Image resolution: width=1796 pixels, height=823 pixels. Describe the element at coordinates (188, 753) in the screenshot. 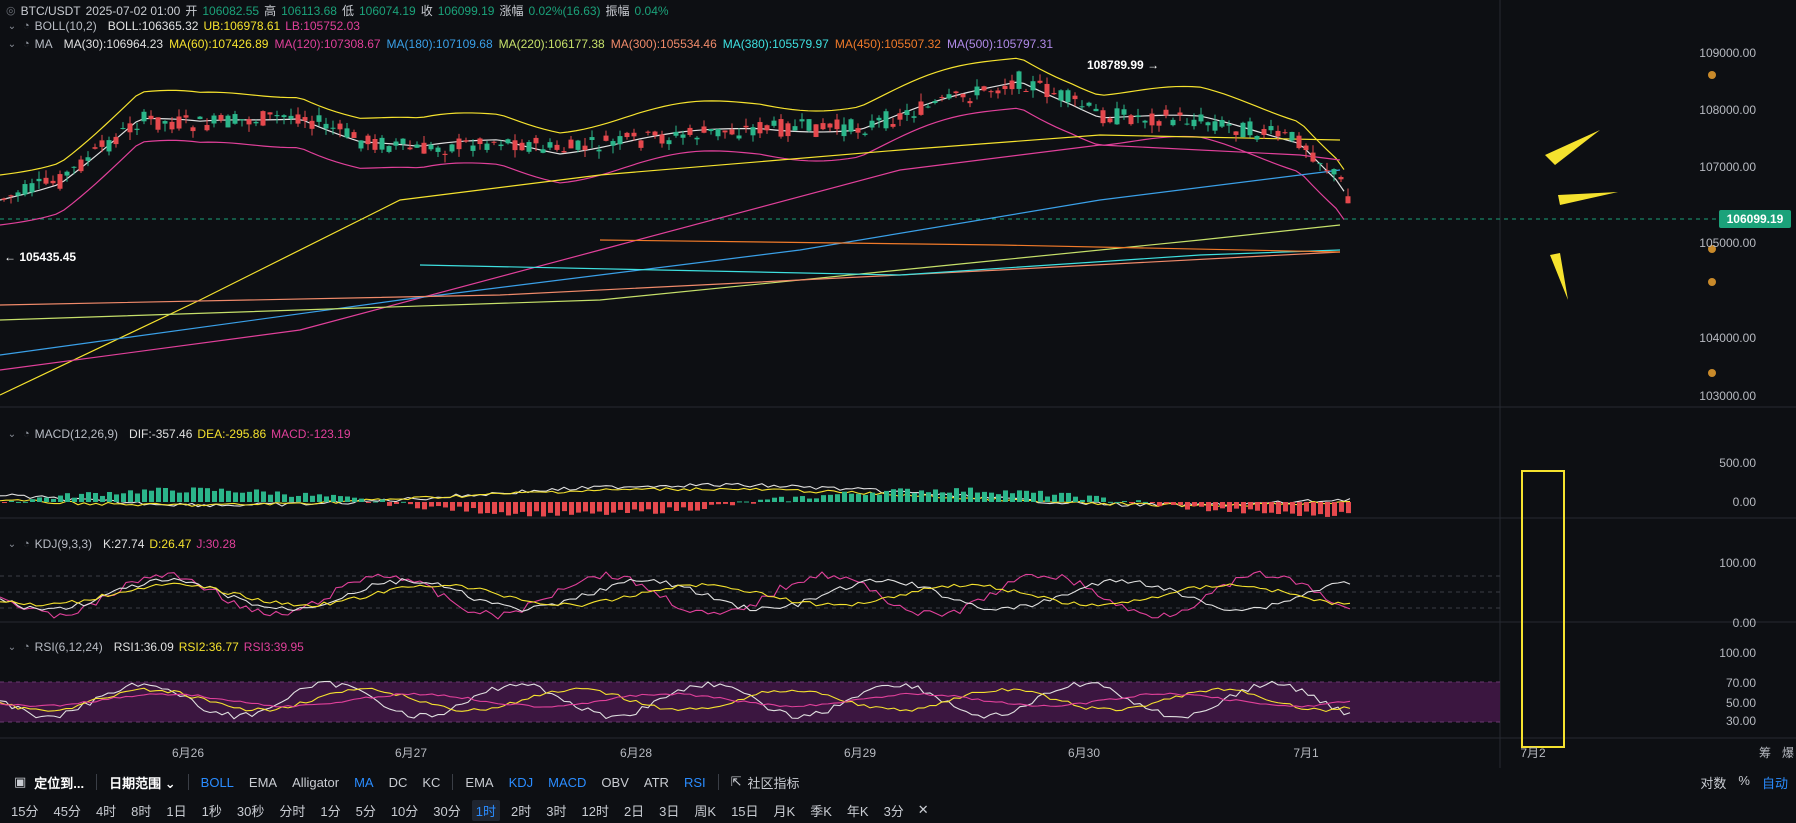

I see `date-label: 6月26` at that location.